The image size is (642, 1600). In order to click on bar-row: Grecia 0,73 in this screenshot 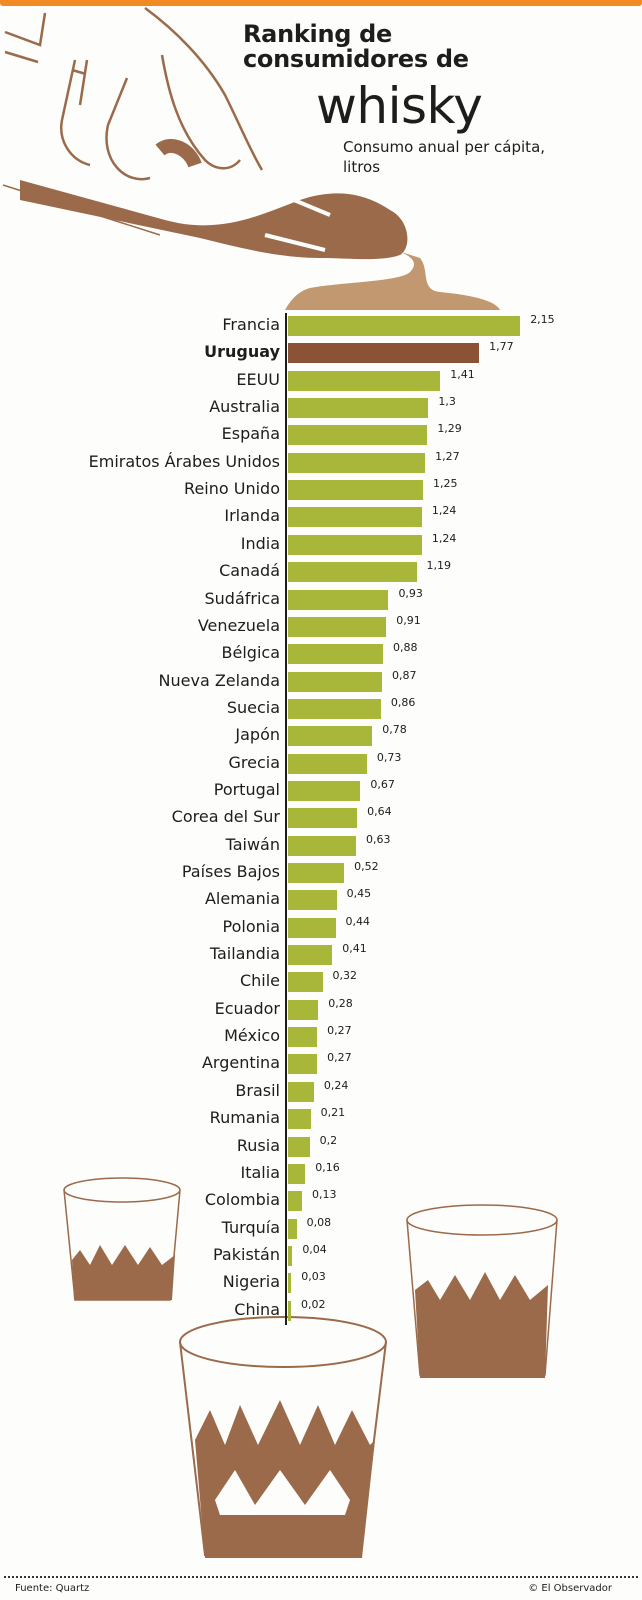, I will do `click(321, 763)`.